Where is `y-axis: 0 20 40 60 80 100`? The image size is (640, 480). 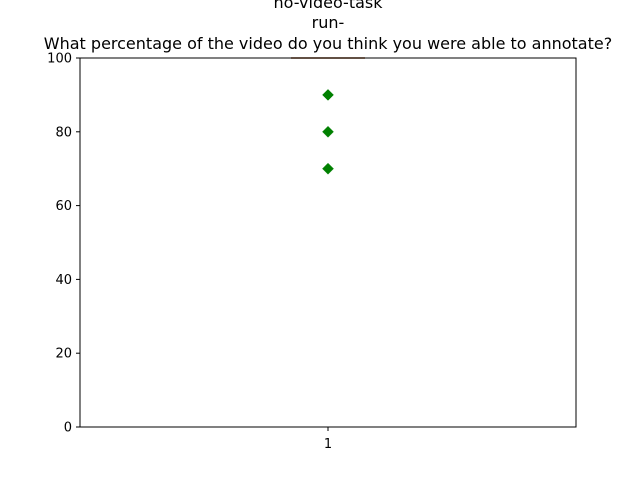
y-axis: 0 20 40 60 80 100 is located at coordinates (63, 244).